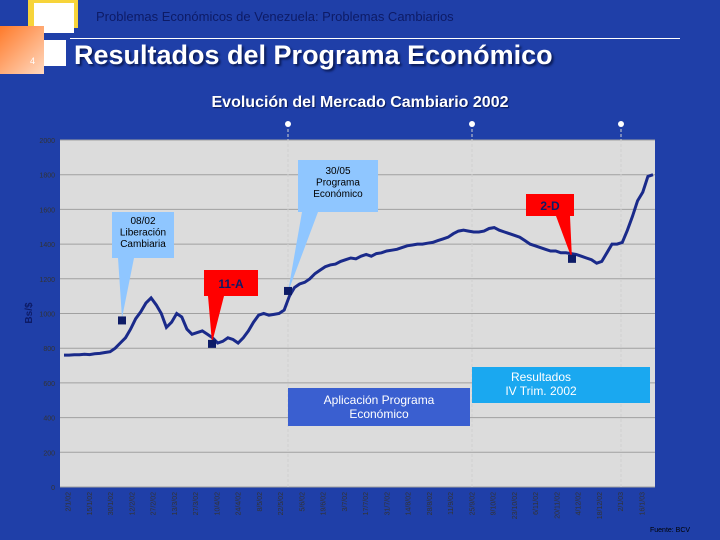  What do you see at coordinates (260, 502) in the screenshot?
I see `x-tick-label: 8/5/02` at bounding box center [260, 502].